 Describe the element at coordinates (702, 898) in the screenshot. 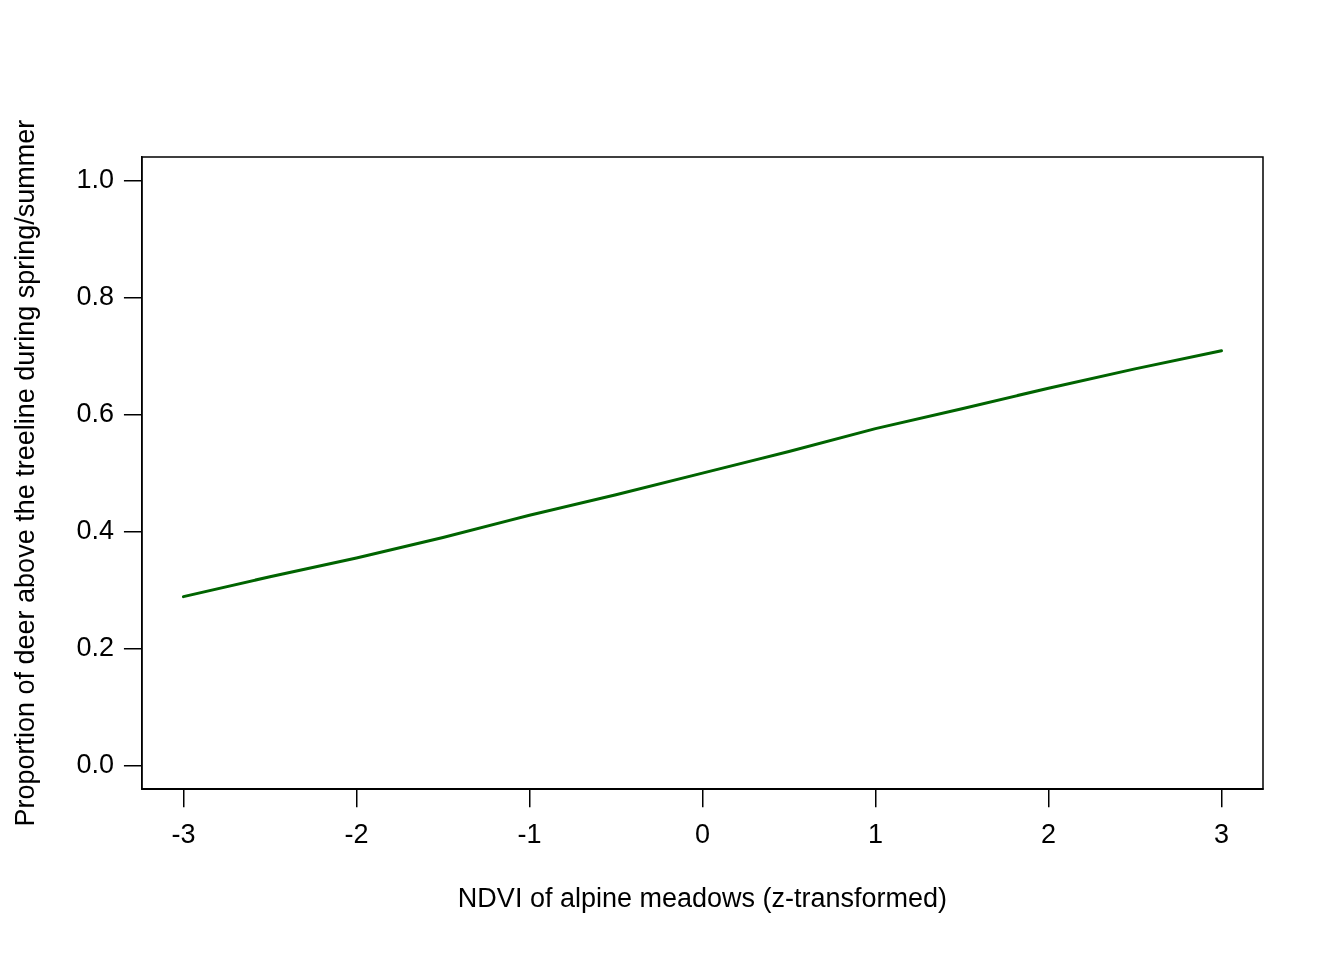

I see `x-axis-title: NDVI of alpine meadows (z-transformed)` at that location.